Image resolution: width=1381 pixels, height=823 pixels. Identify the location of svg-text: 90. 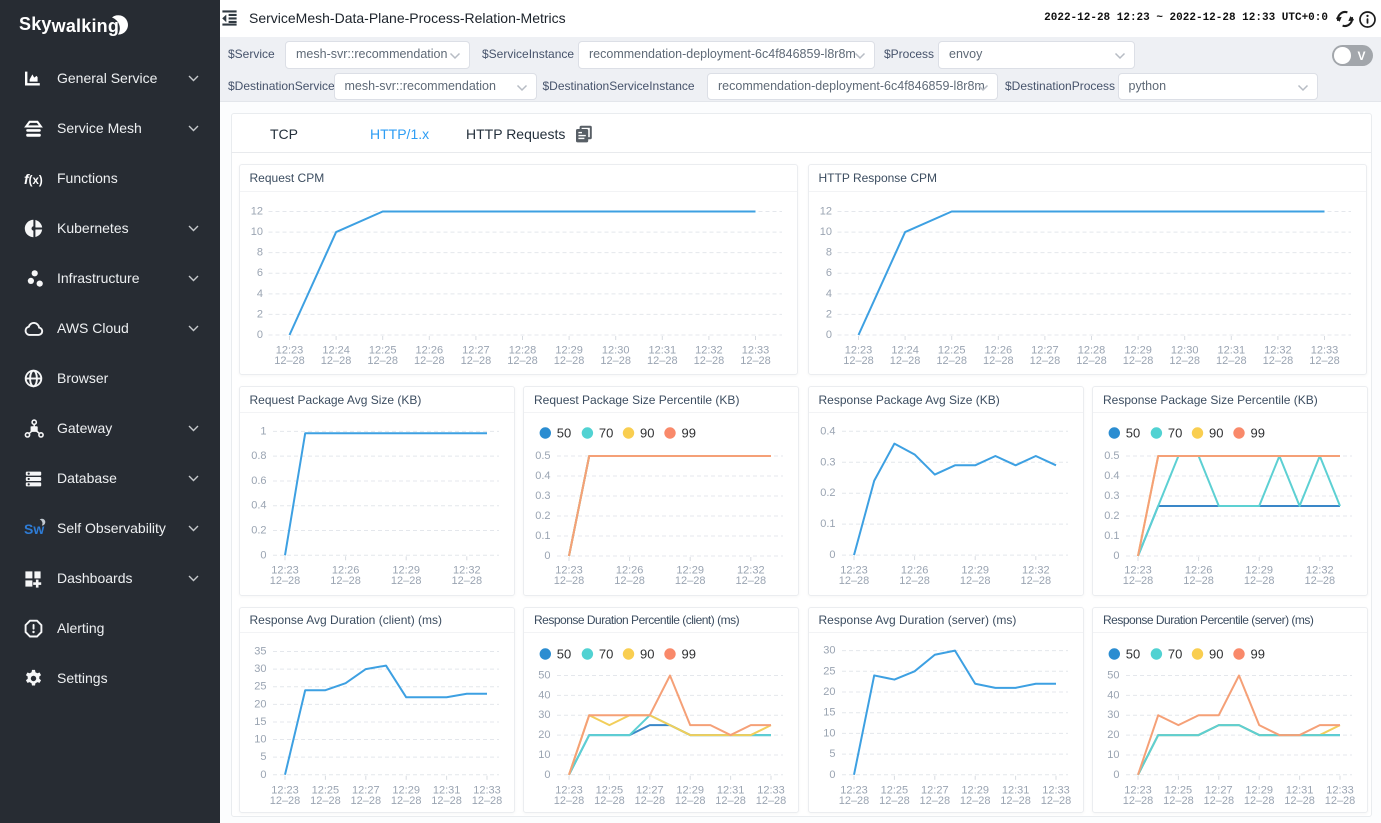
(1216, 433).